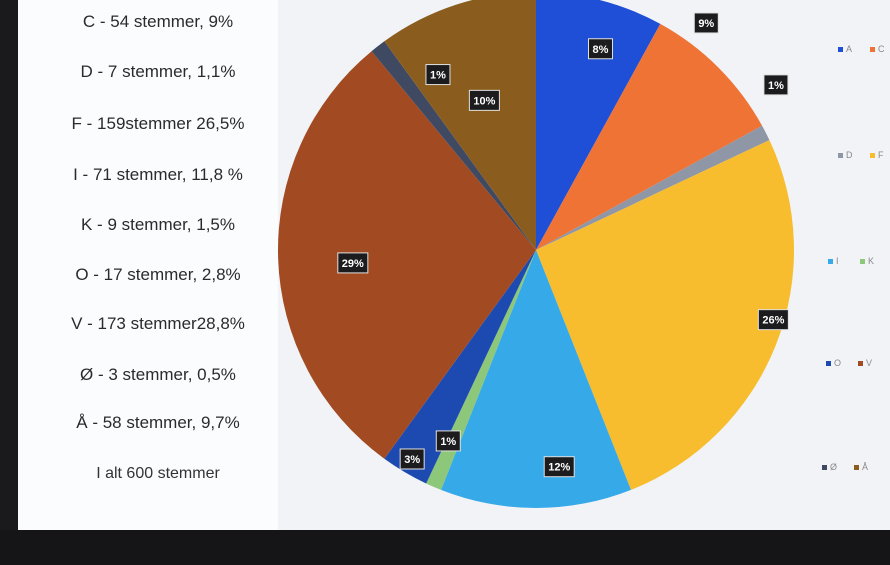  Describe the element at coordinates (833, 261) in the screenshot. I see `legend-item-i: I` at that location.